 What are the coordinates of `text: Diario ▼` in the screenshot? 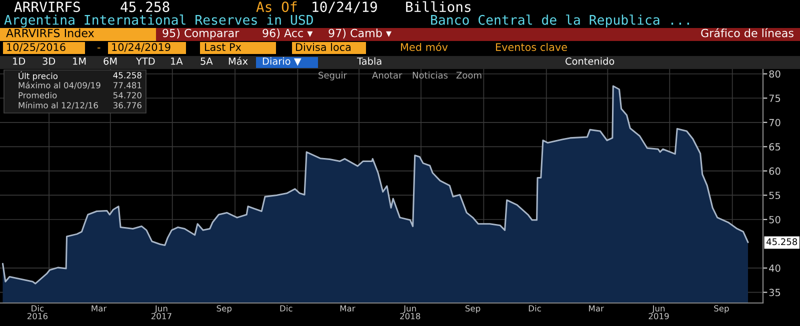 It's located at (282, 61).